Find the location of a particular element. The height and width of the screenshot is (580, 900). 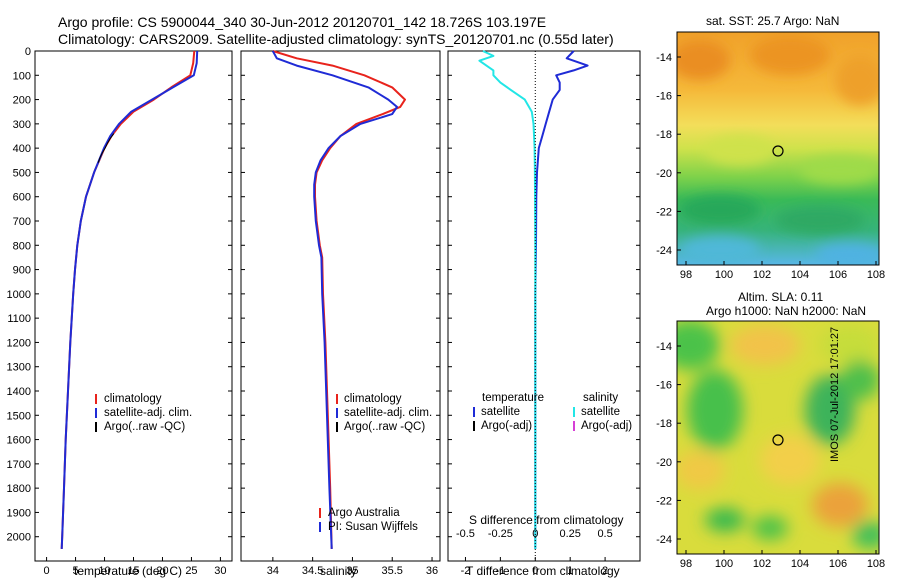

temp-legend-climatology: climatology is located at coordinates (133, 399).